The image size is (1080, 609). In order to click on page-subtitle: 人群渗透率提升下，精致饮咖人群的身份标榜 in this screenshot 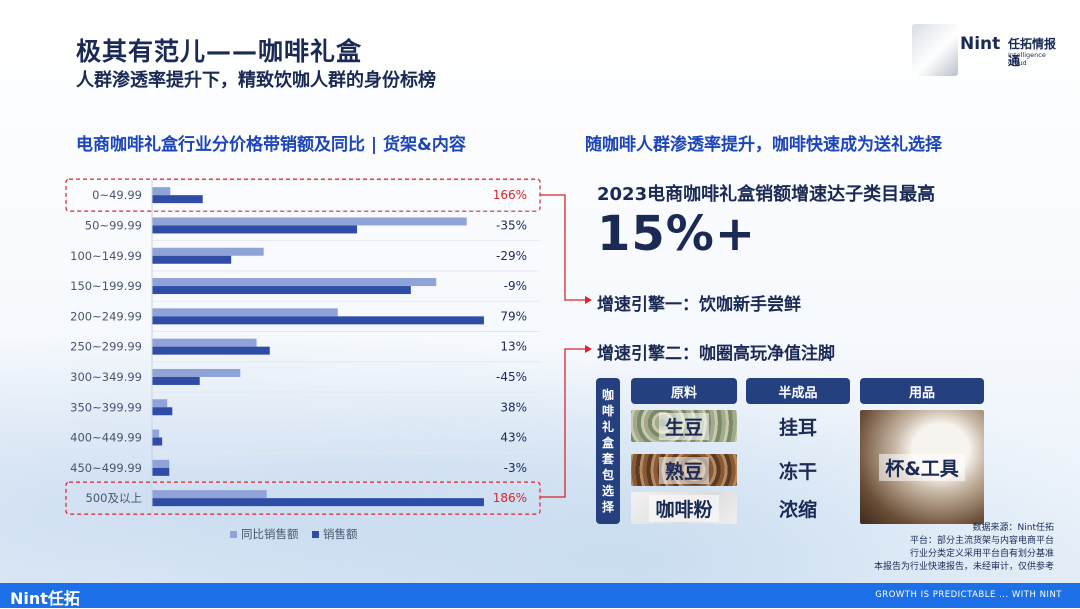, I will do `click(256, 80)`.